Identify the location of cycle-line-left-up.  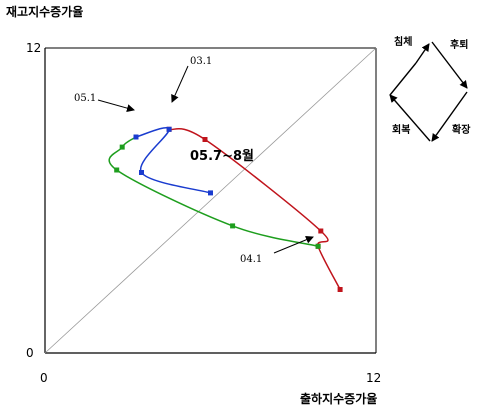
(403, 79).